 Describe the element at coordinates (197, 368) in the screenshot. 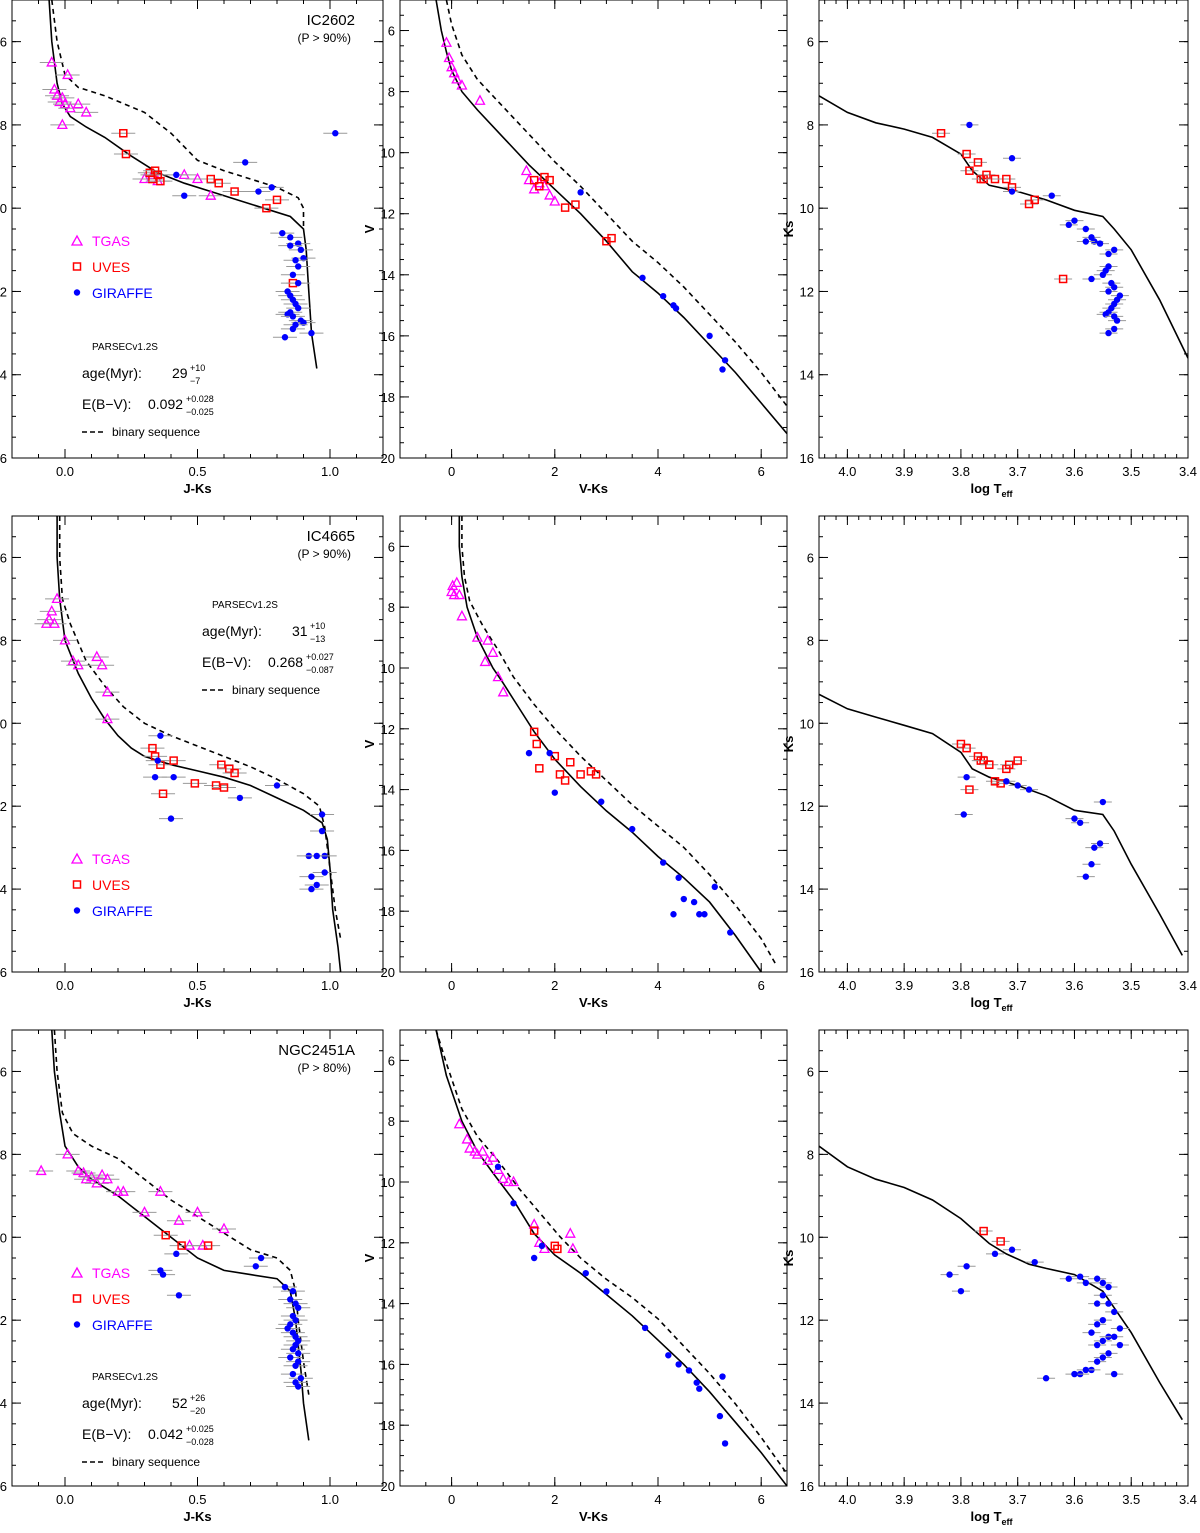

I see `age-plus: +10` at that location.